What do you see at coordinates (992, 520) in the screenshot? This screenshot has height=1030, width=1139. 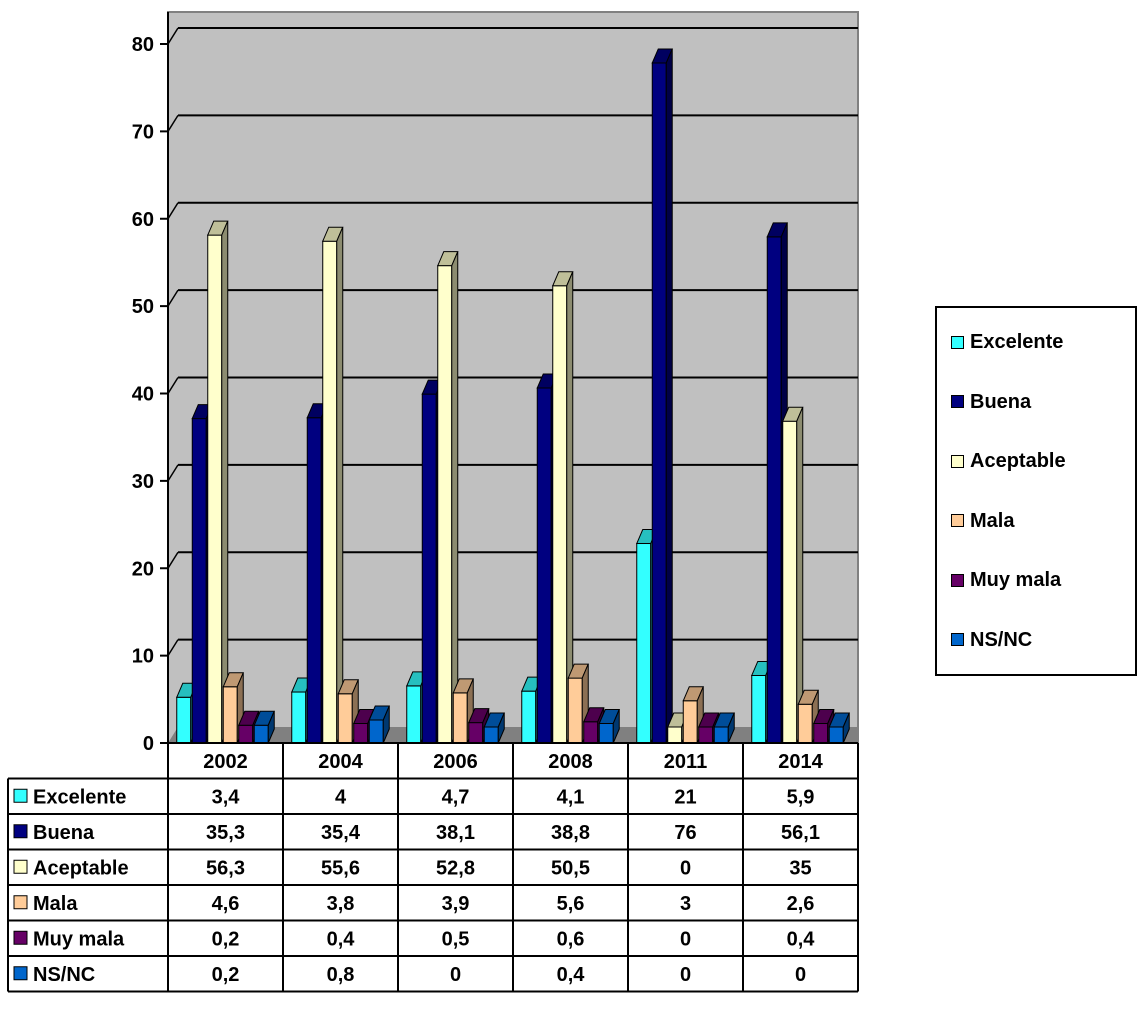 I see `legend-label: Mala` at bounding box center [992, 520].